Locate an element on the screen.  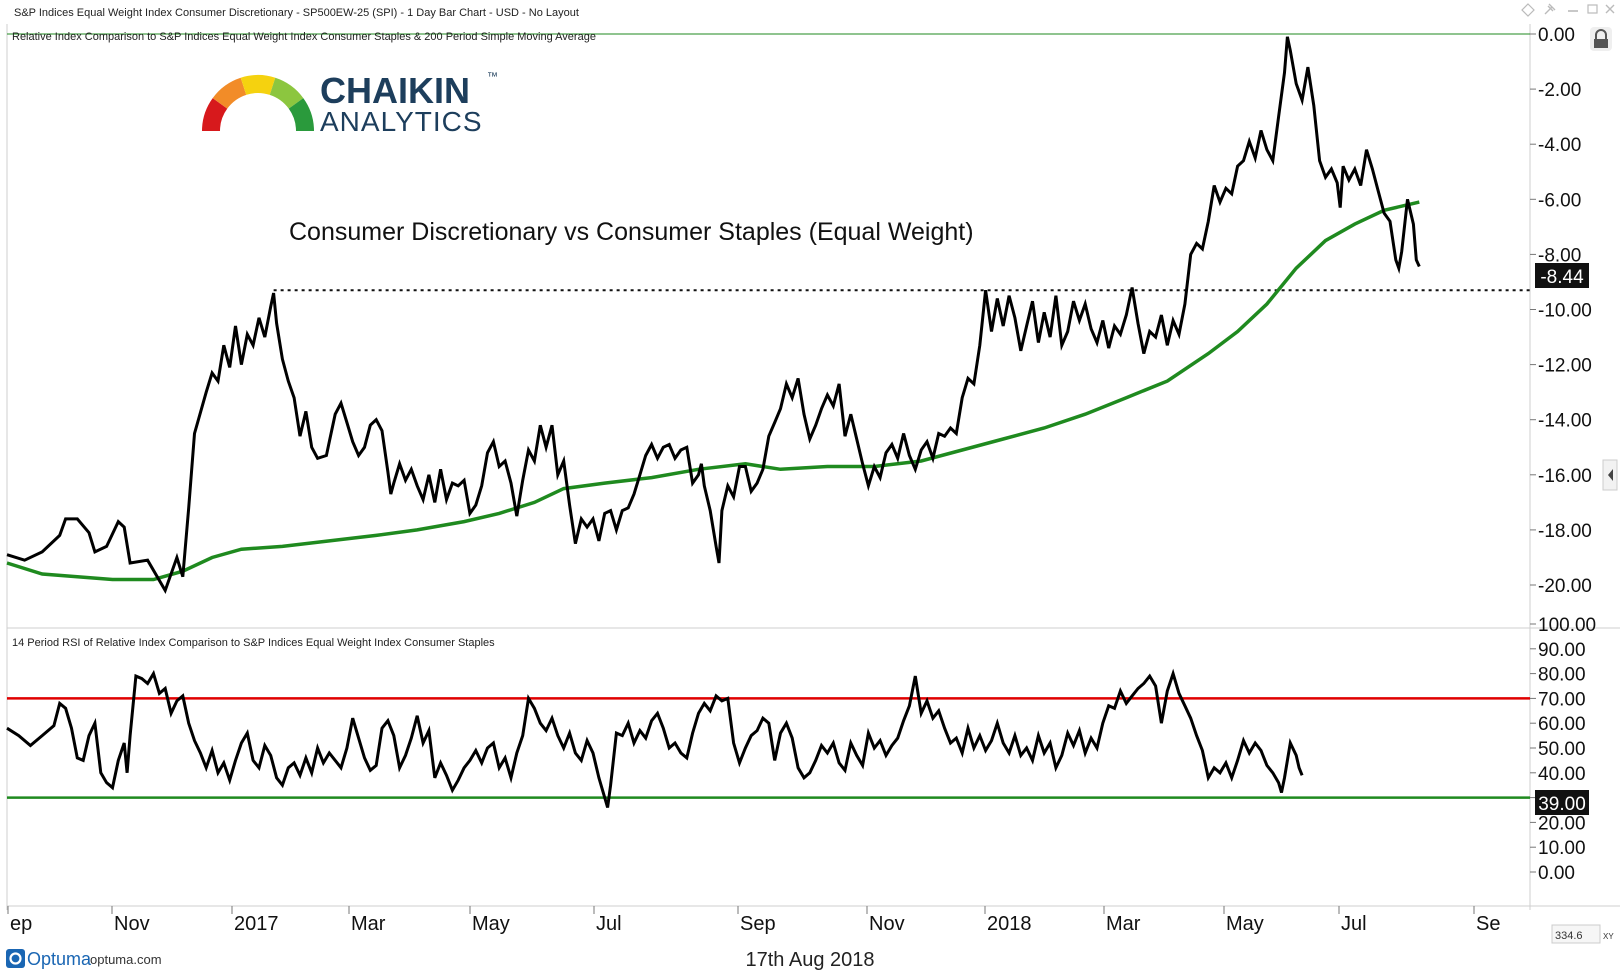
zoom-readout: 334.6 is located at coordinates (1569, 936).